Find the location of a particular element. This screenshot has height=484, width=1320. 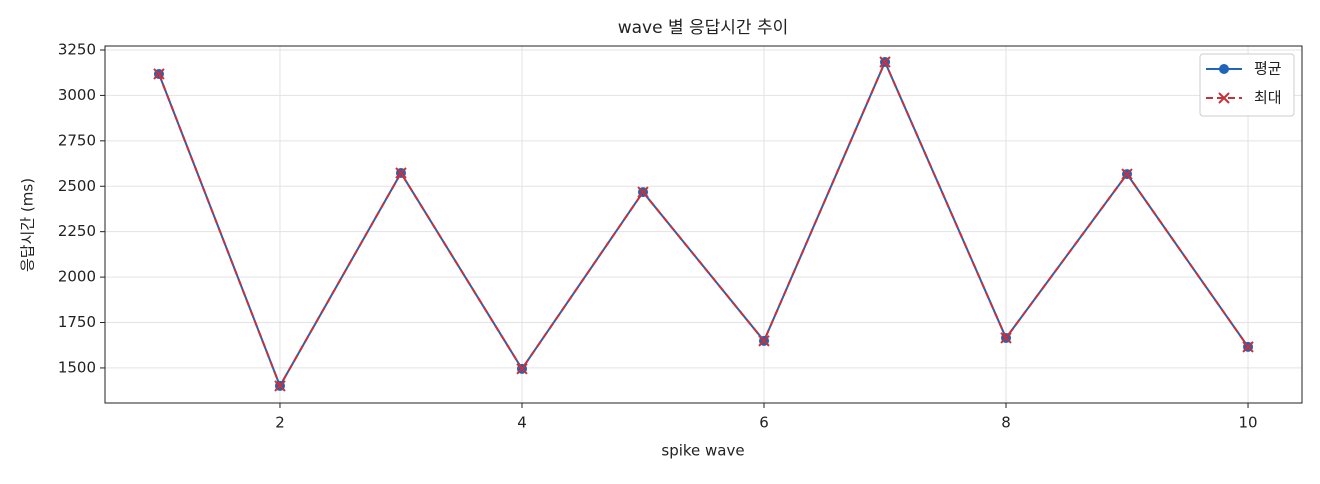

y-tick-label: 1750 is located at coordinates (77, 322).